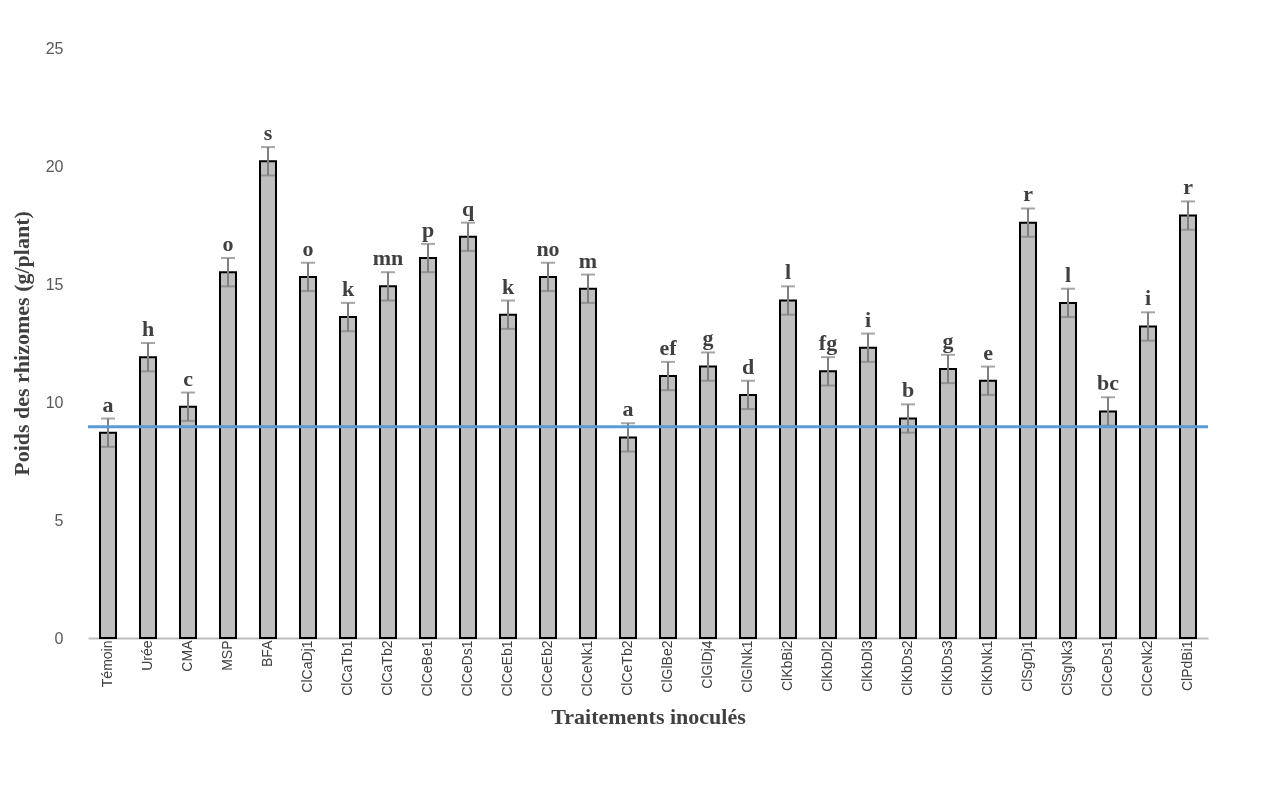 This screenshot has height=785, width=1267. What do you see at coordinates (867, 666) in the screenshot?
I see `x-tick-label: ClKbDl3` at bounding box center [867, 666].